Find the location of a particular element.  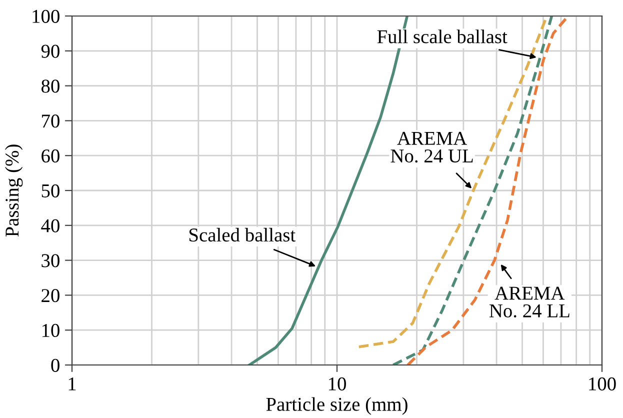

y-tick-label: 50 is located at coordinates (51, 191).